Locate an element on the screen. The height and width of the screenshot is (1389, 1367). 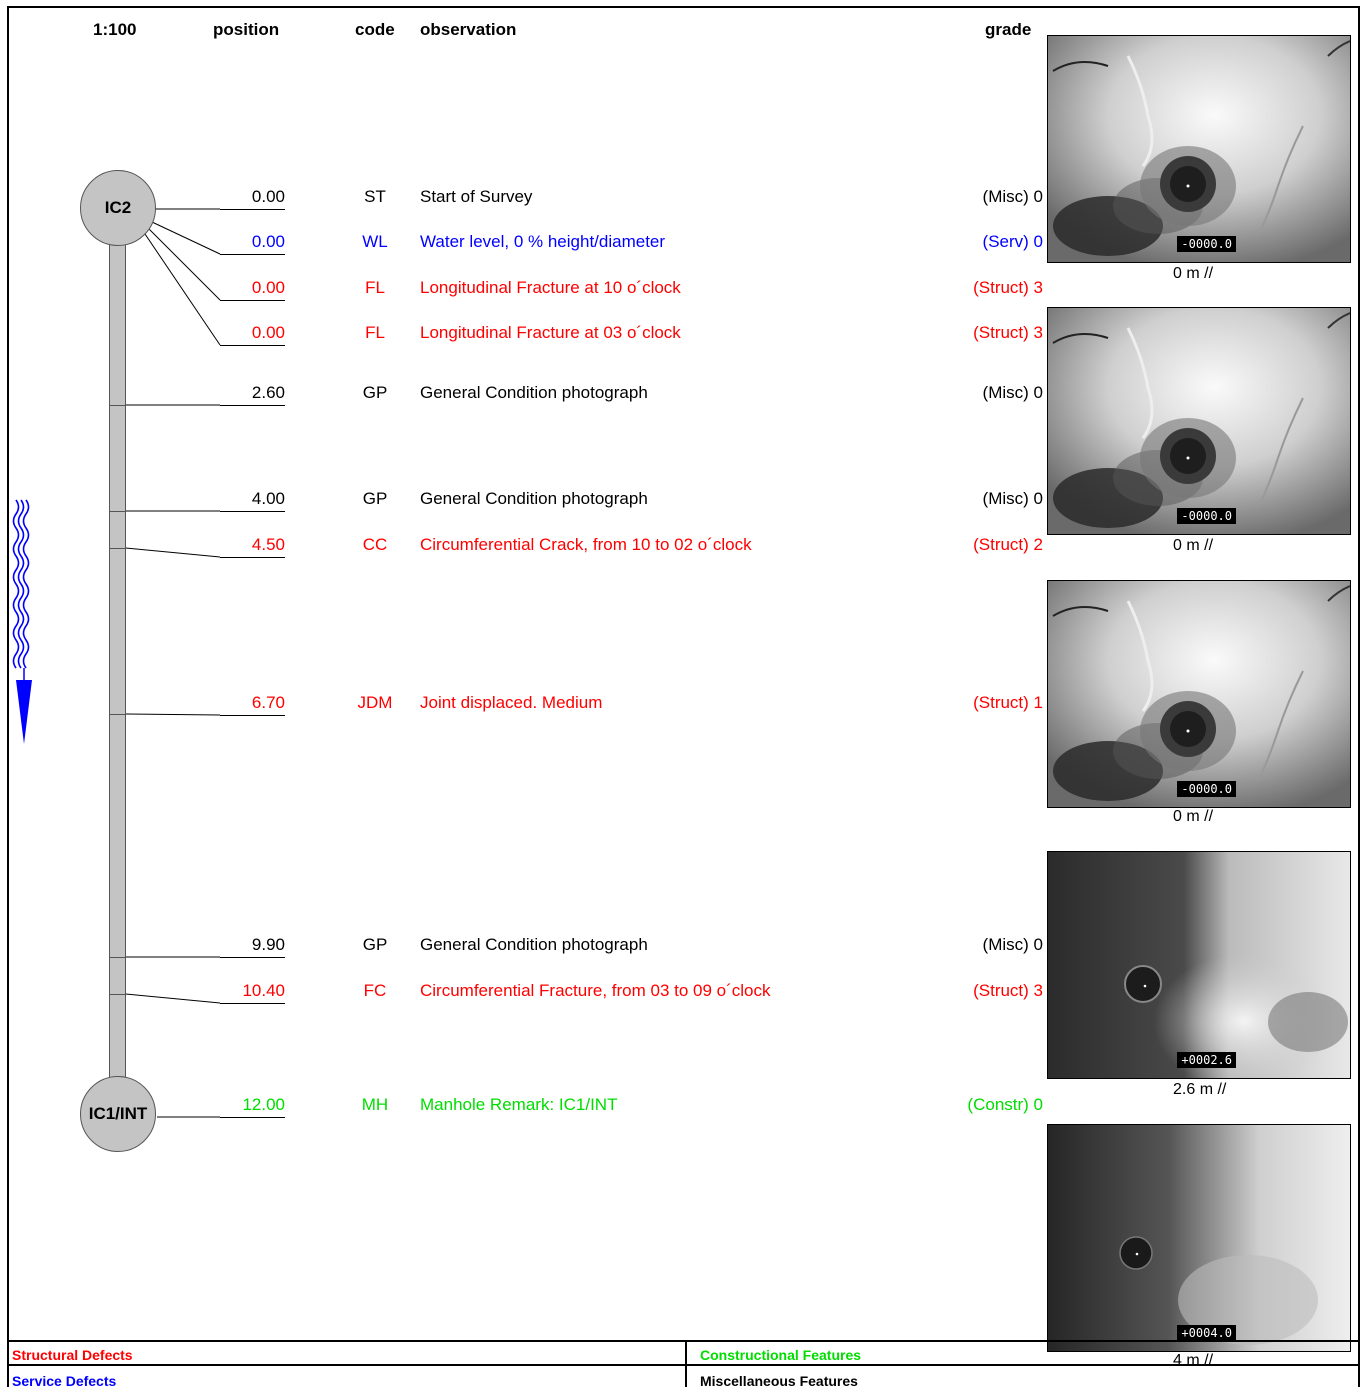
scale-header: 1:100 is located at coordinates (115, 29).